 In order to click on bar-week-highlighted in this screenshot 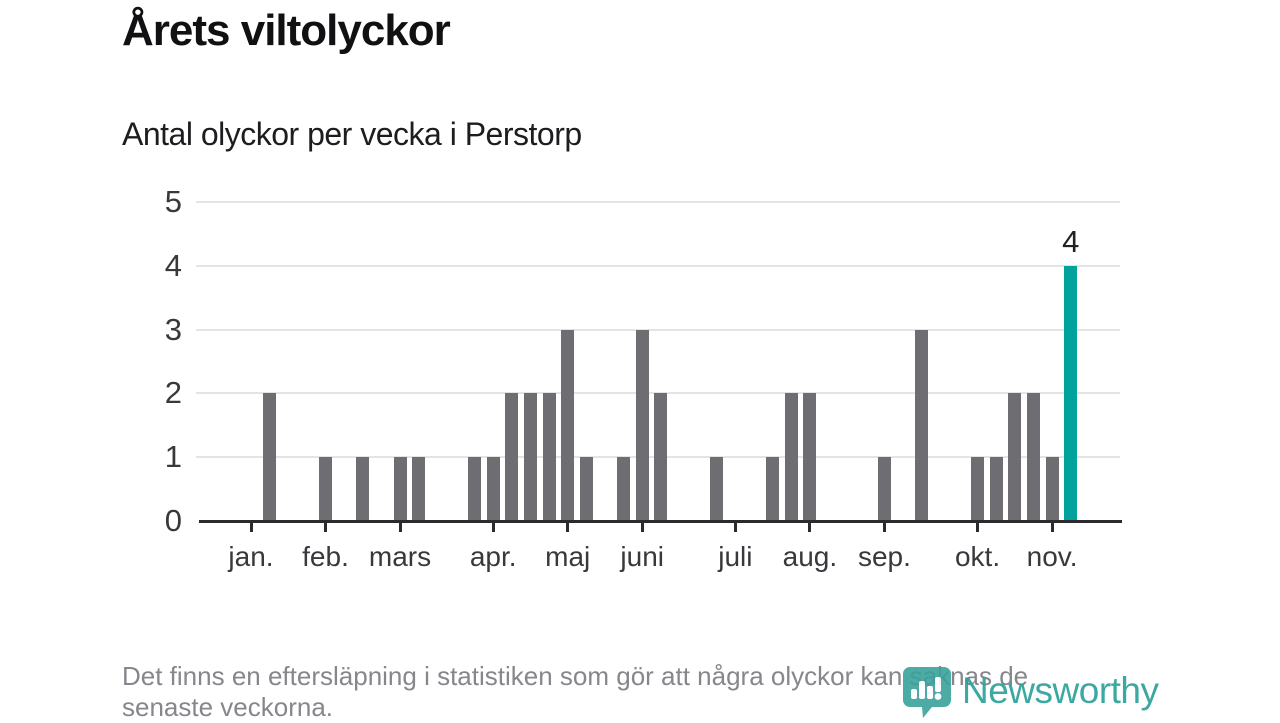, I will do `click(1071, 393)`.